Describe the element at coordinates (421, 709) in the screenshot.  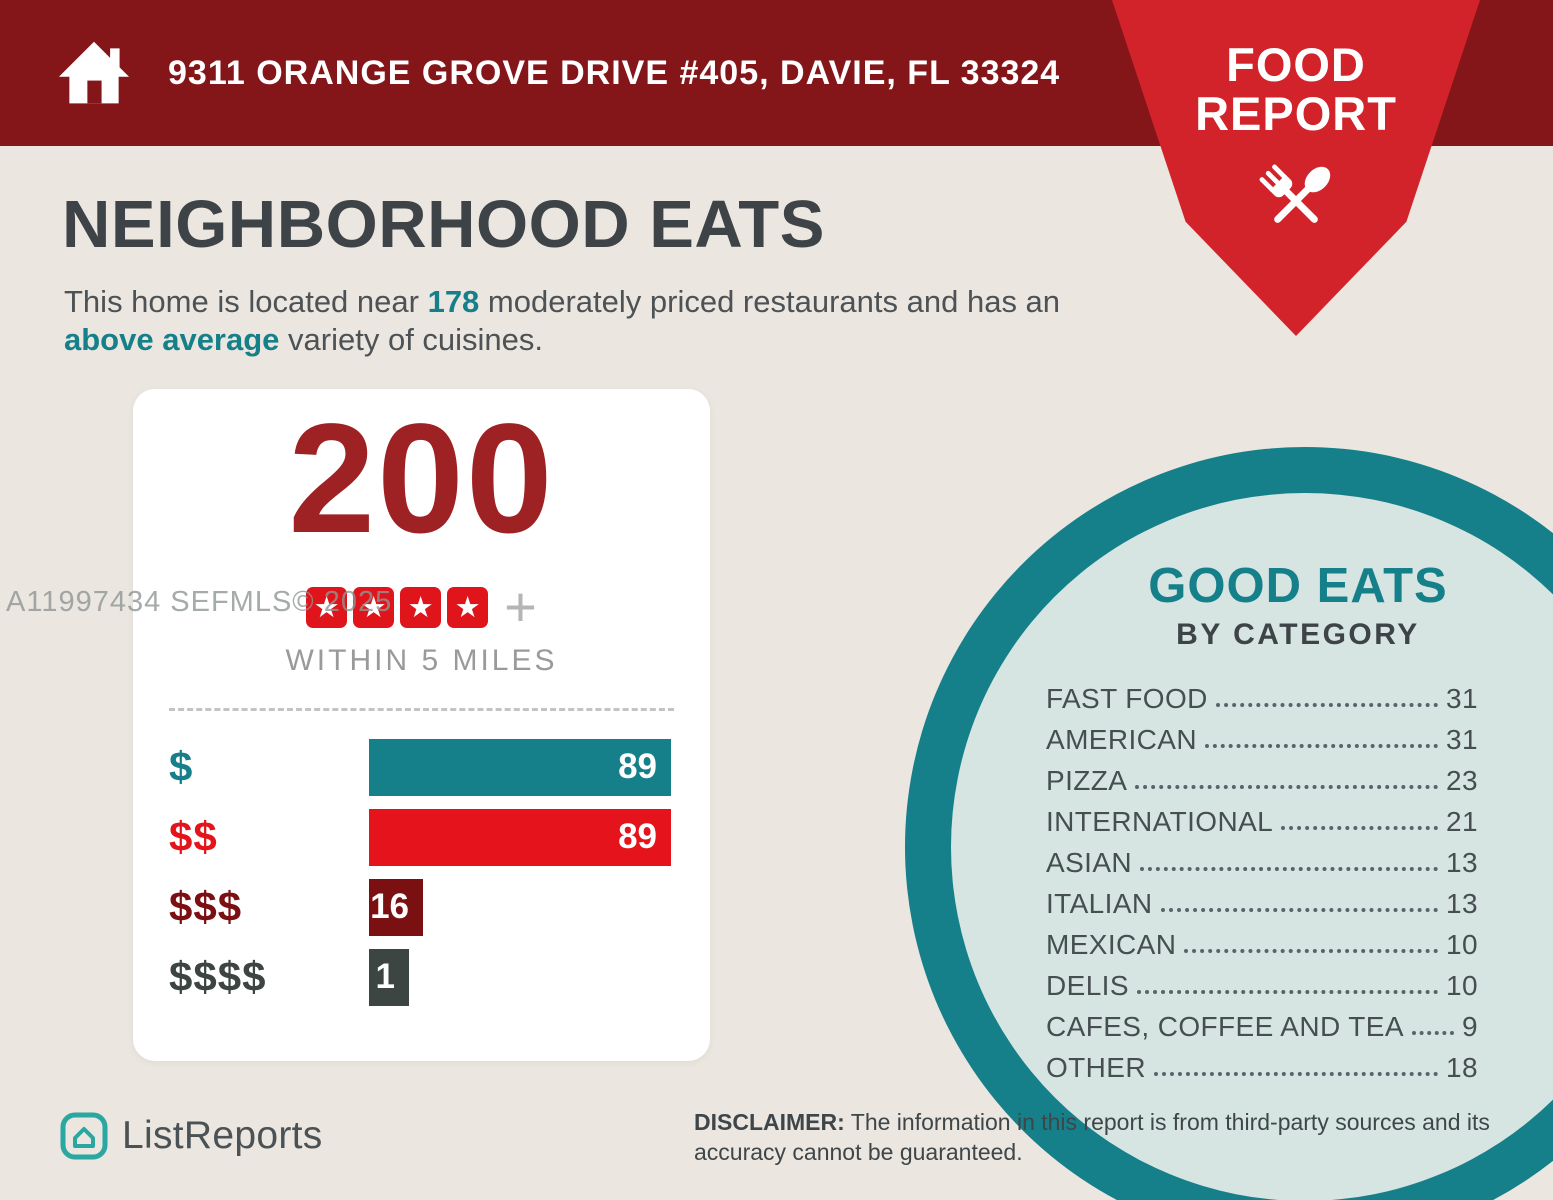
I see `dashed-divider` at that location.